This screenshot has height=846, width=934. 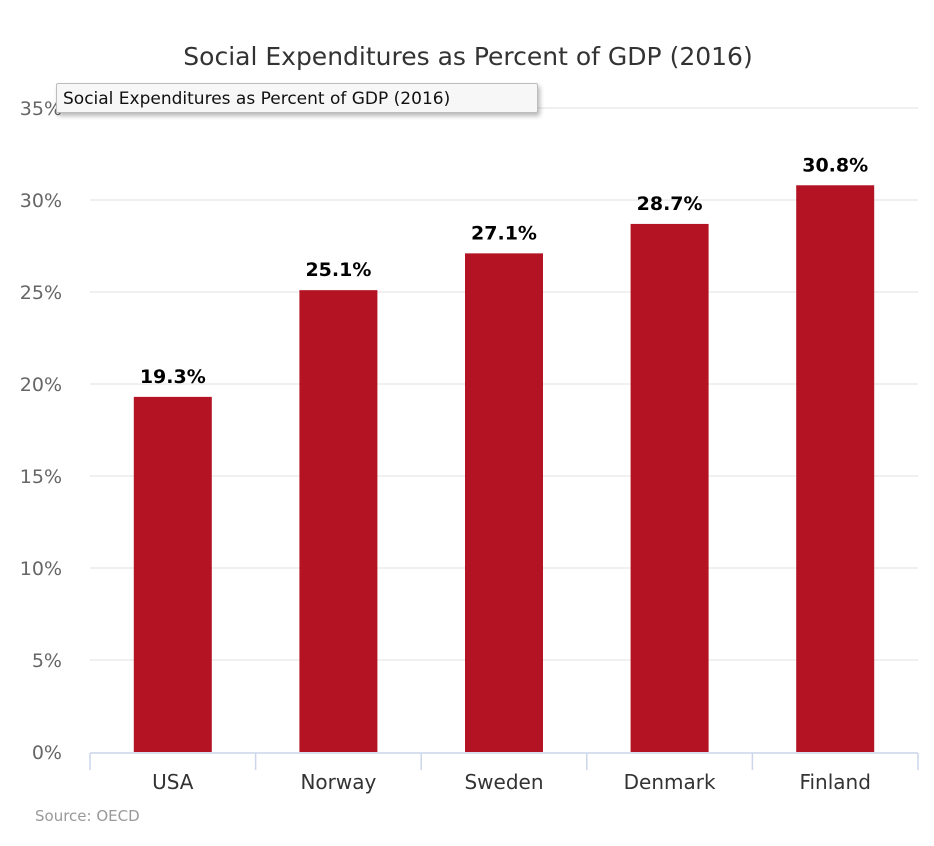 What do you see at coordinates (503, 782) in the screenshot?
I see `x-tick-label: Sweden` at bounding box center [503, 782].